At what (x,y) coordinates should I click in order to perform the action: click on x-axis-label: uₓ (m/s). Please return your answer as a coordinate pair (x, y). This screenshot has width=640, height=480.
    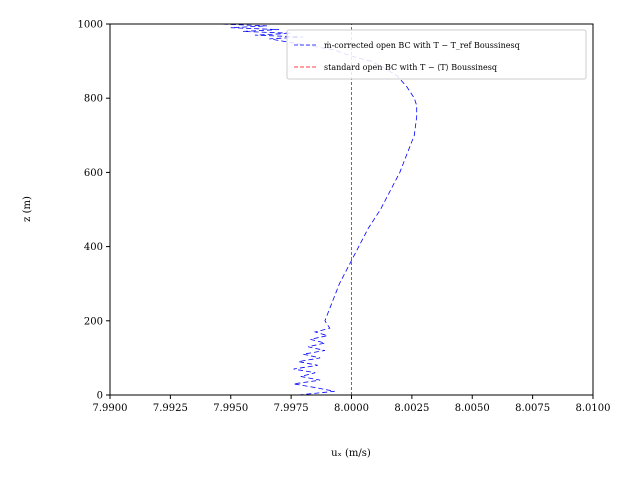
    Looking at the image, I should click on (351, 453).